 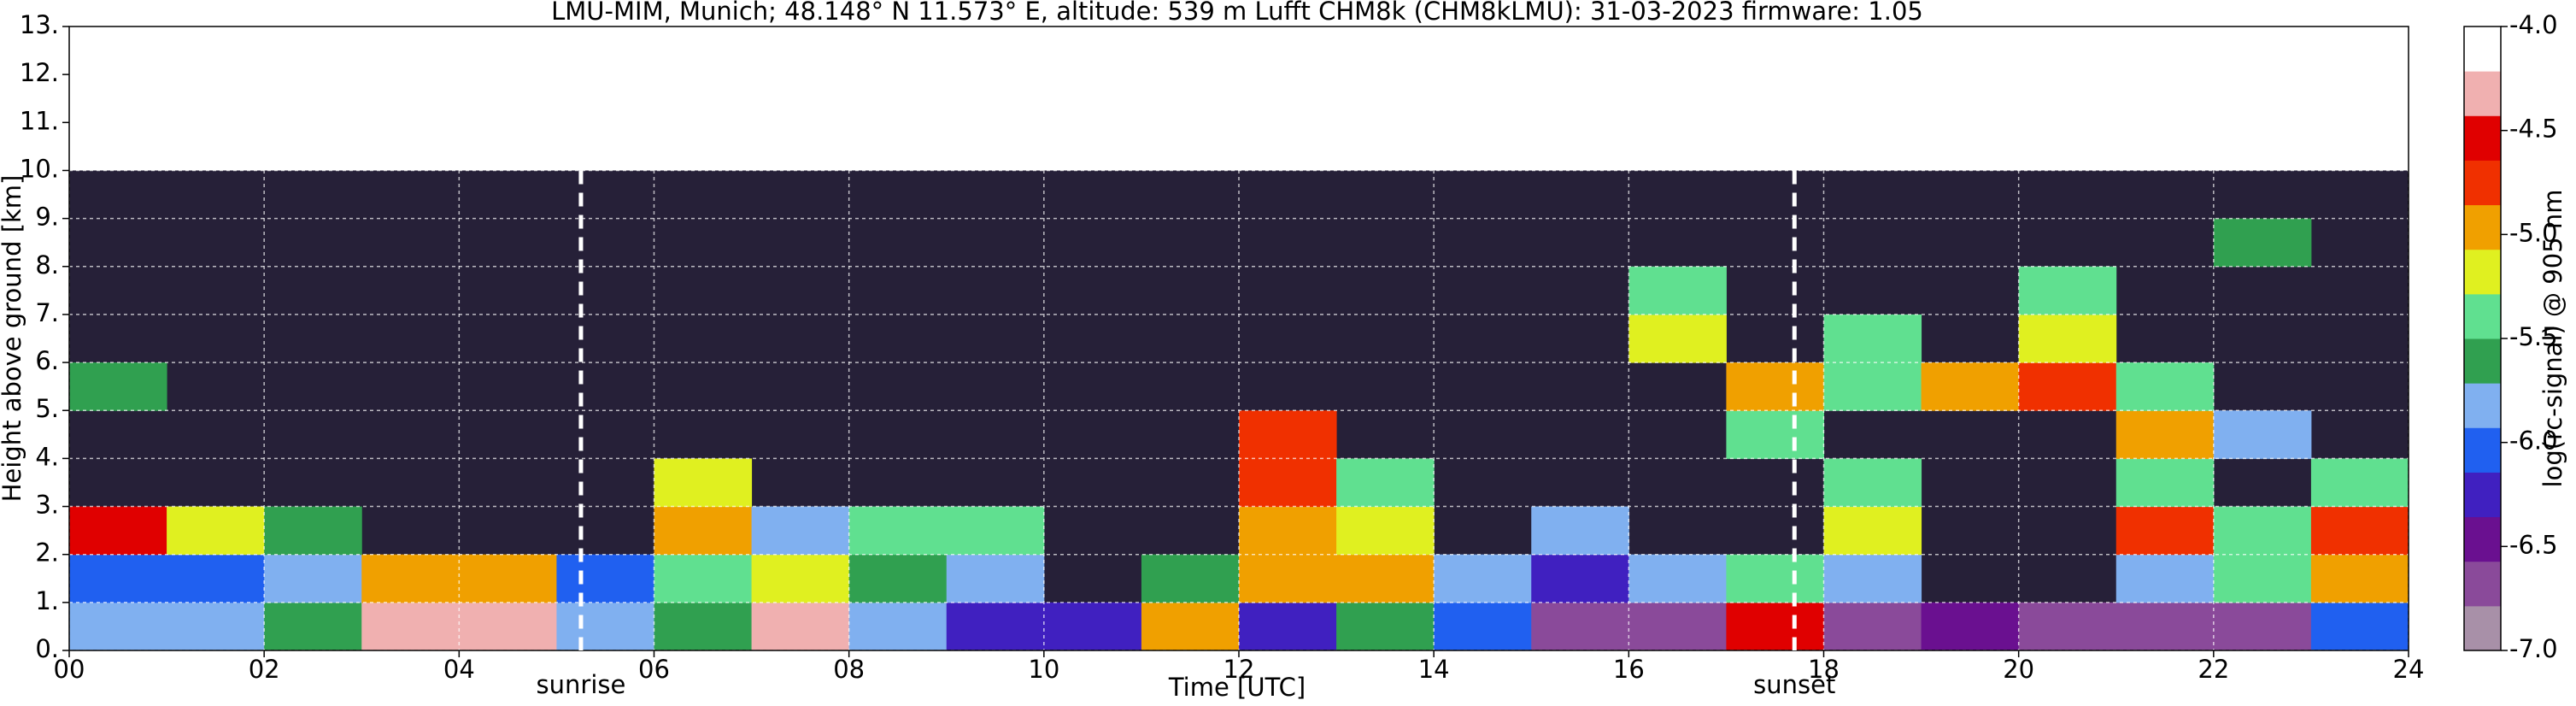 What do you see at coordinates (39, 24) in the screenshot?
I see `y-tick-label: 13.` at bounding box center [39, 24].